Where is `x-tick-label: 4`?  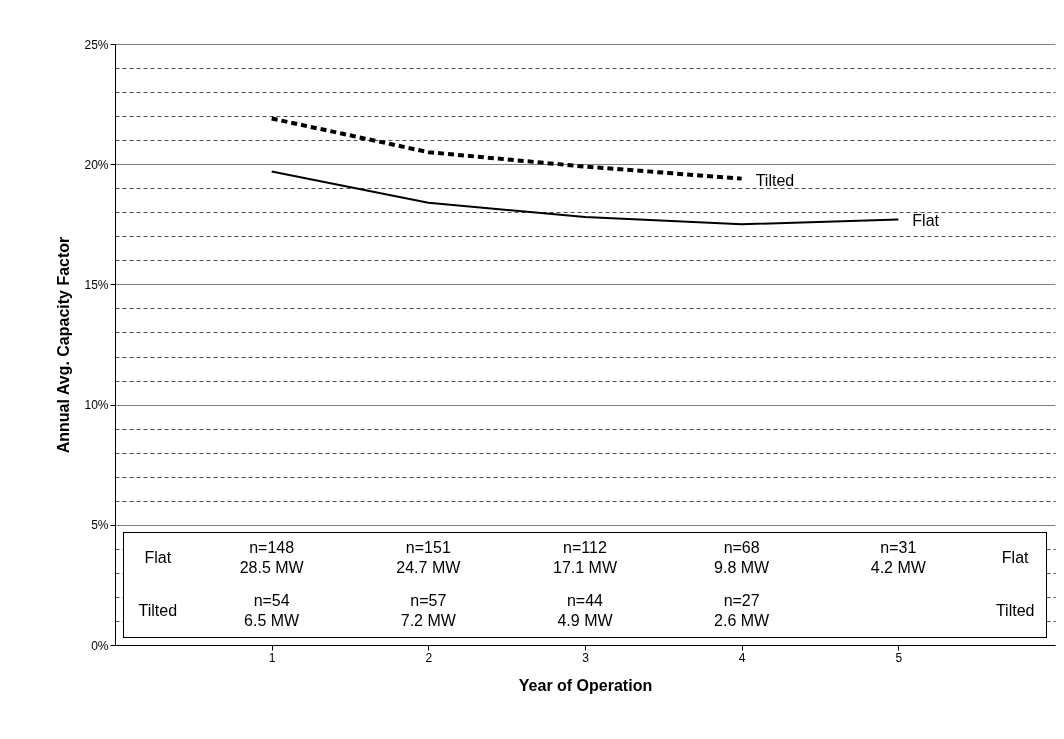
x-tick-label: 4 is located at coordinates (742, 657).